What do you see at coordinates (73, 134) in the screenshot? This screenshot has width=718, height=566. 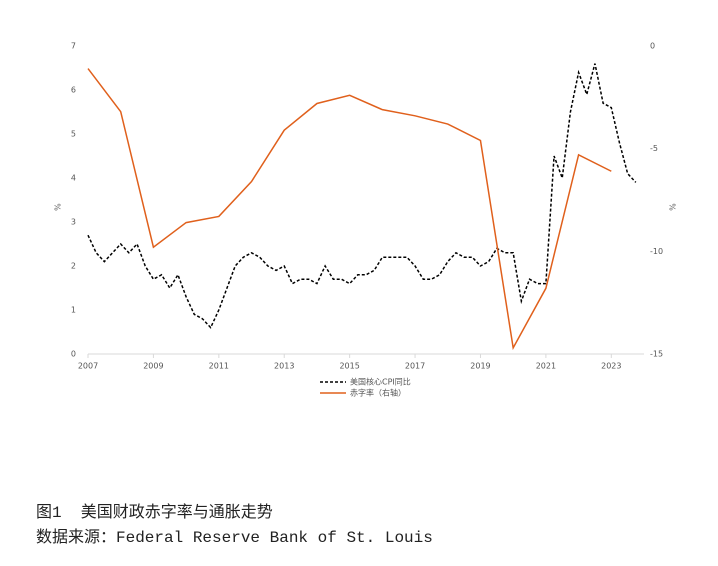 I see `y-tick-label: 5` at bounding box center [73, 134].